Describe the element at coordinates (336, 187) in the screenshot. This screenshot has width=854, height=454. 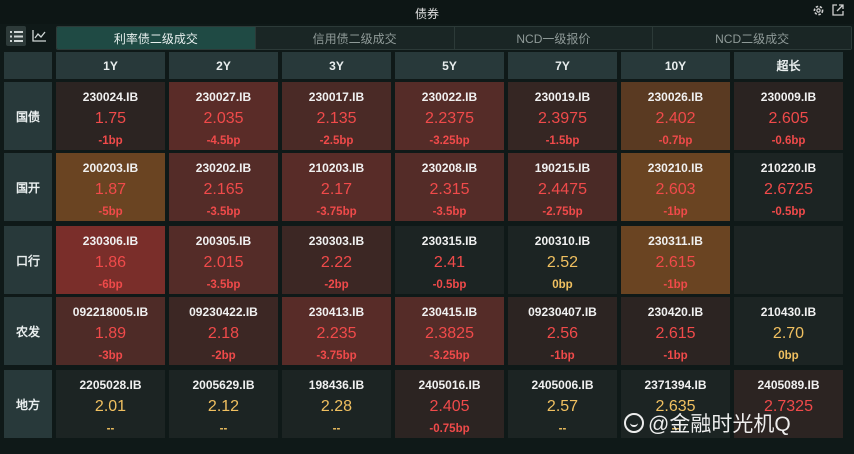
I see `bond-cell: 210203.IB 2.17 -3.75bp` at that location.